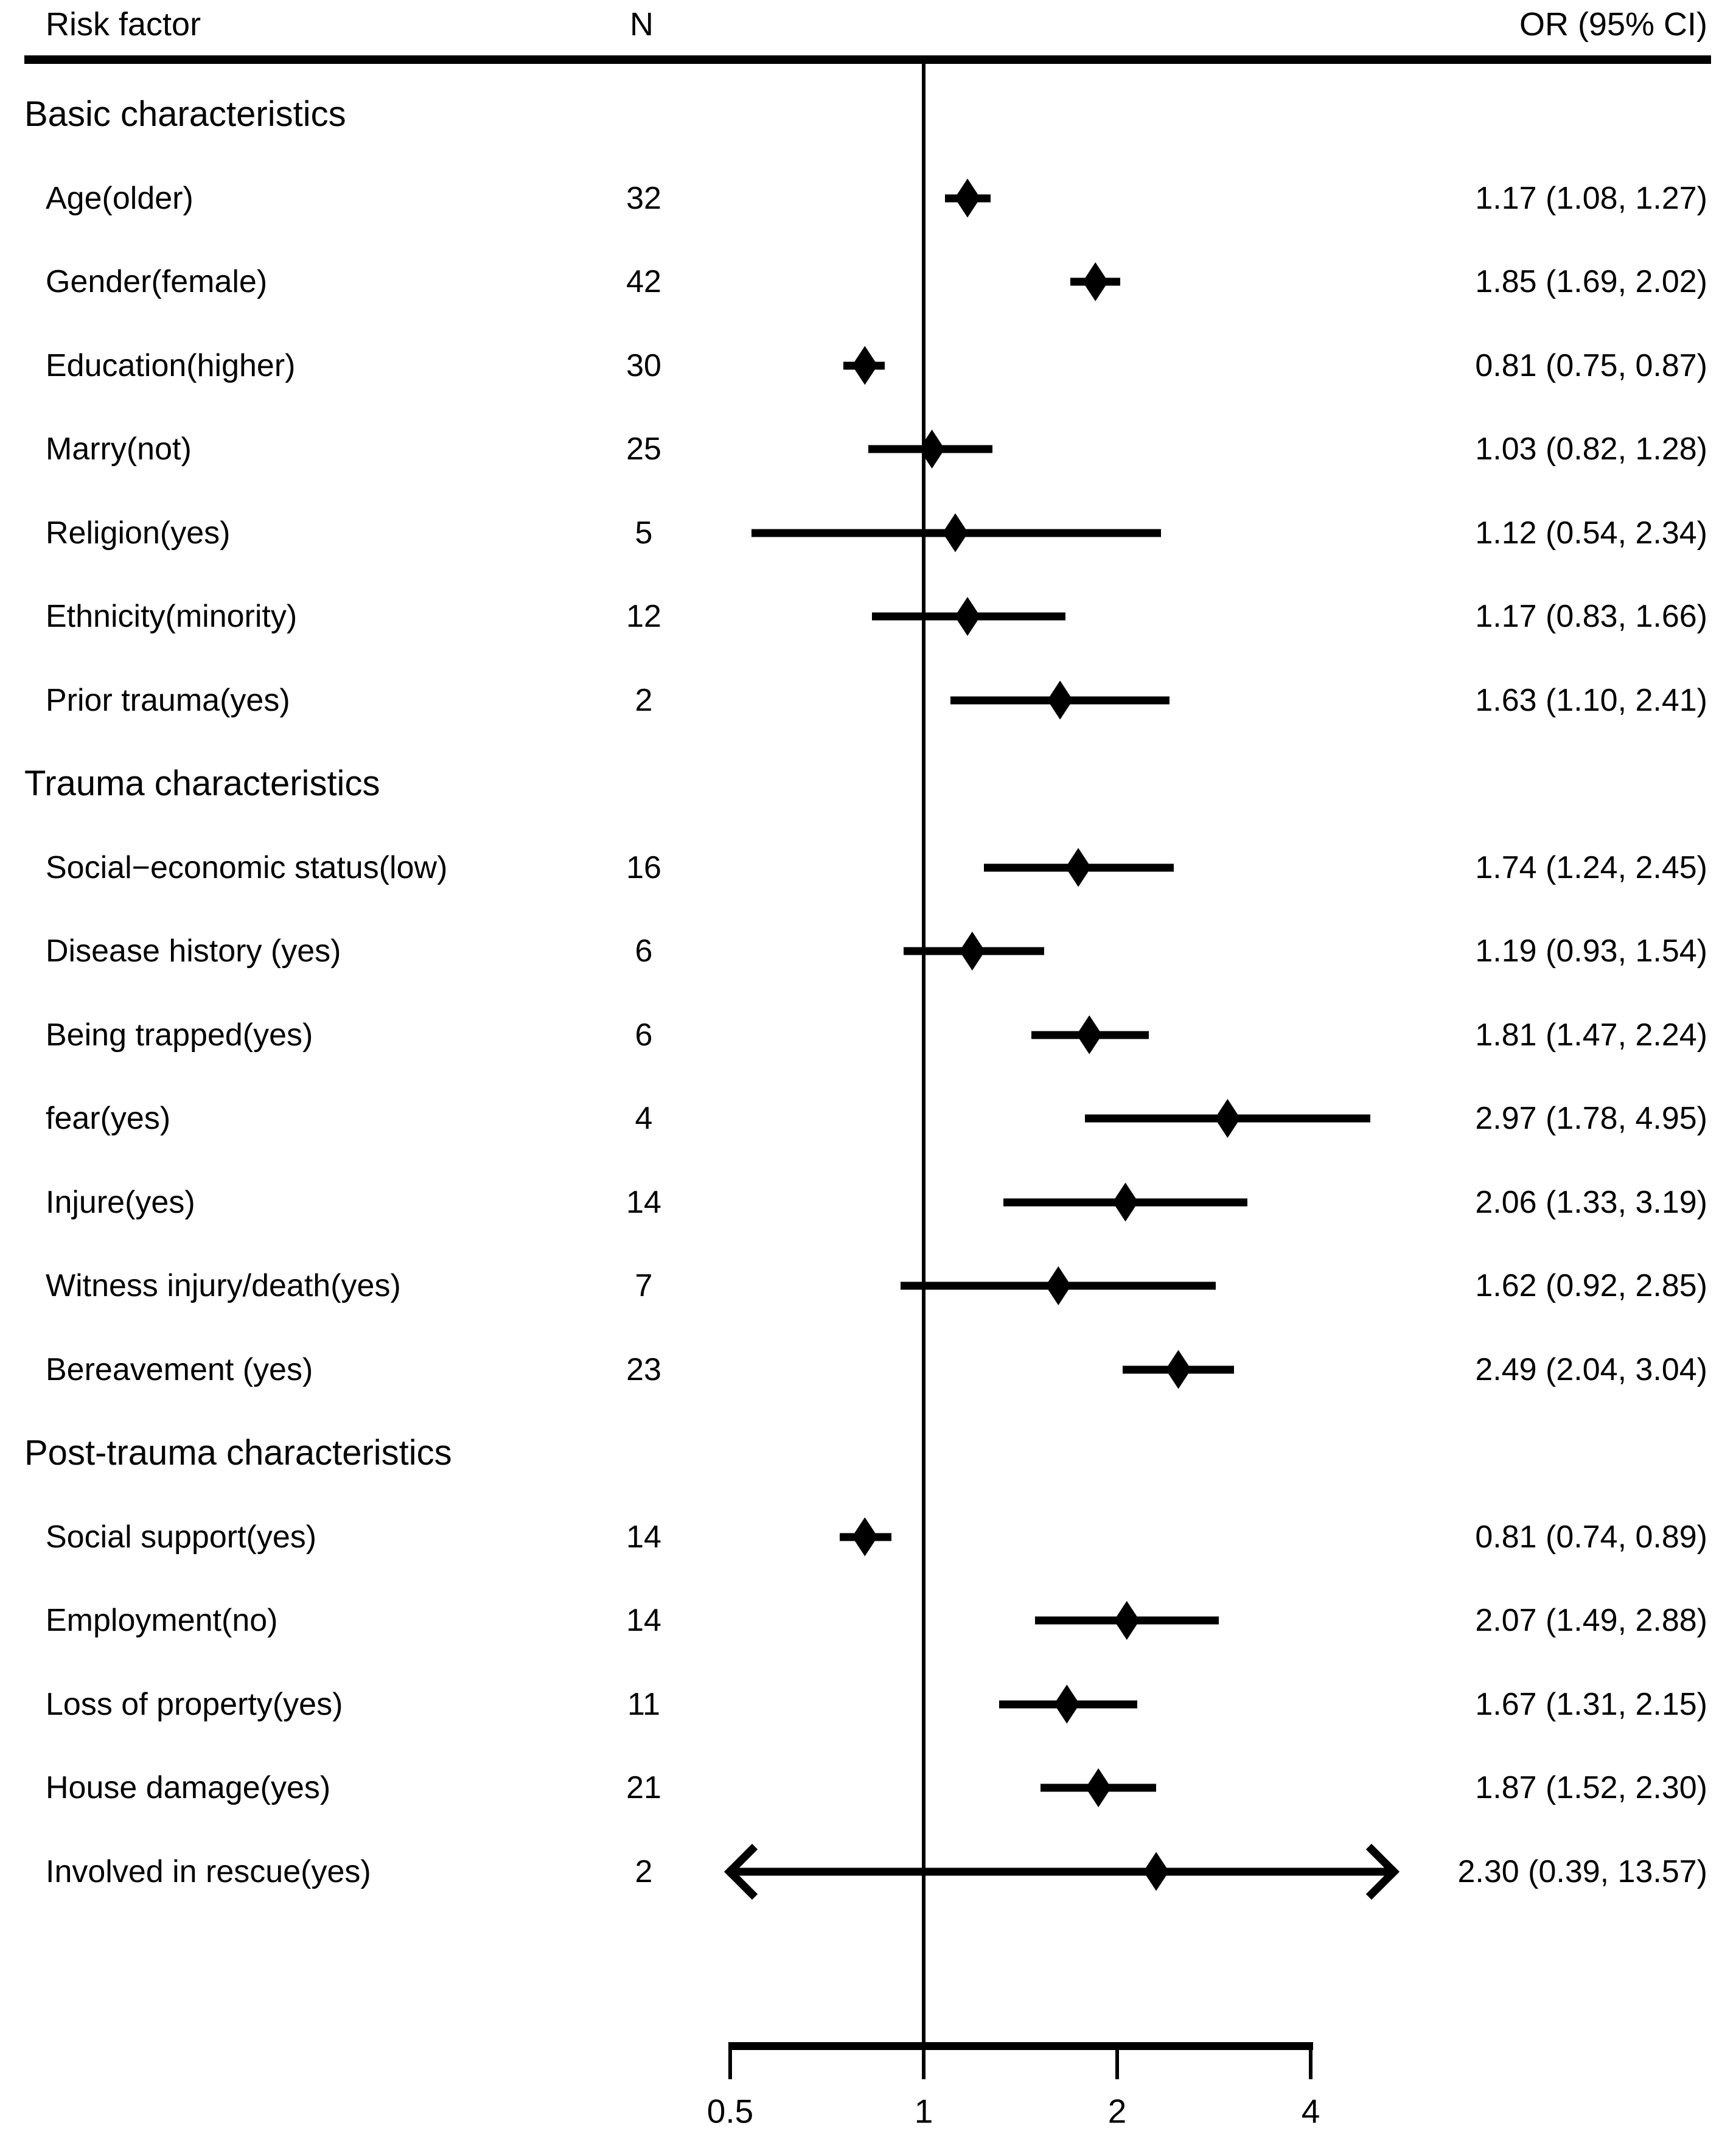 The height and width of the screenshot is (2148, 1736). Describe the element at coordinates (247, 867) in the screenshot. I see `risk-factor-label: Social−economic status(low)` at that location.